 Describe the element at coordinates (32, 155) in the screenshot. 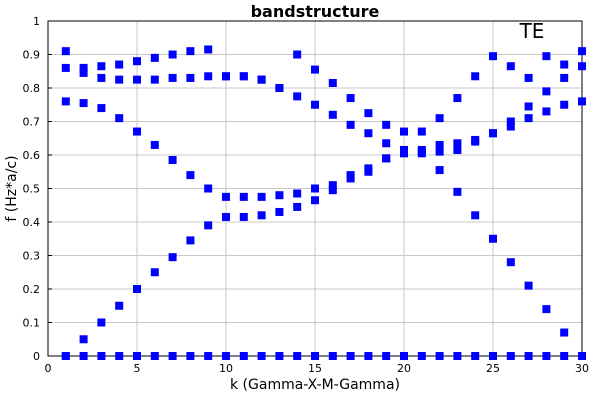

I see `y-tick-label: 0.6` at that location.